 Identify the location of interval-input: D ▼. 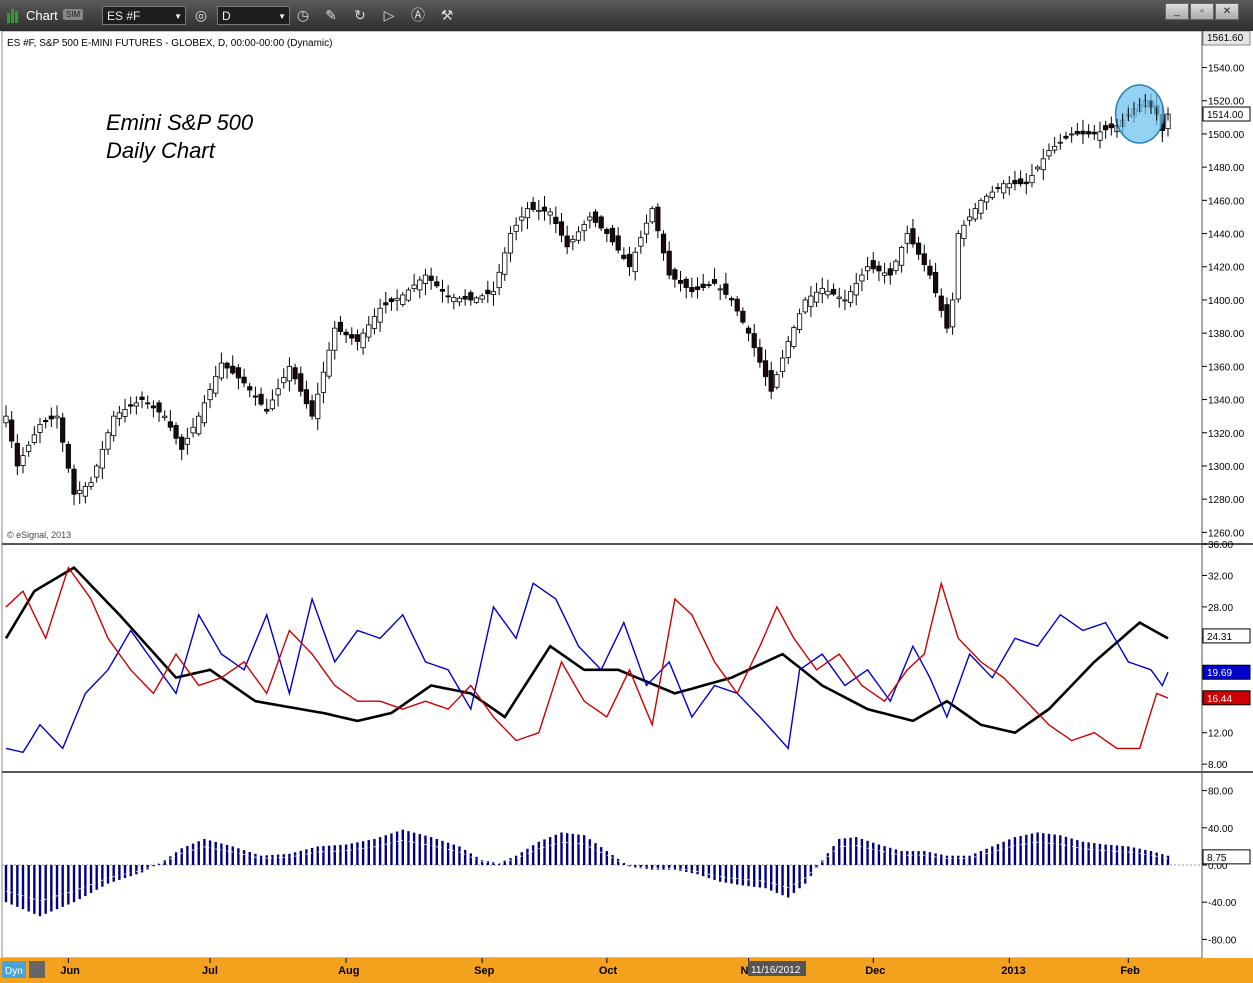
(253, 15).